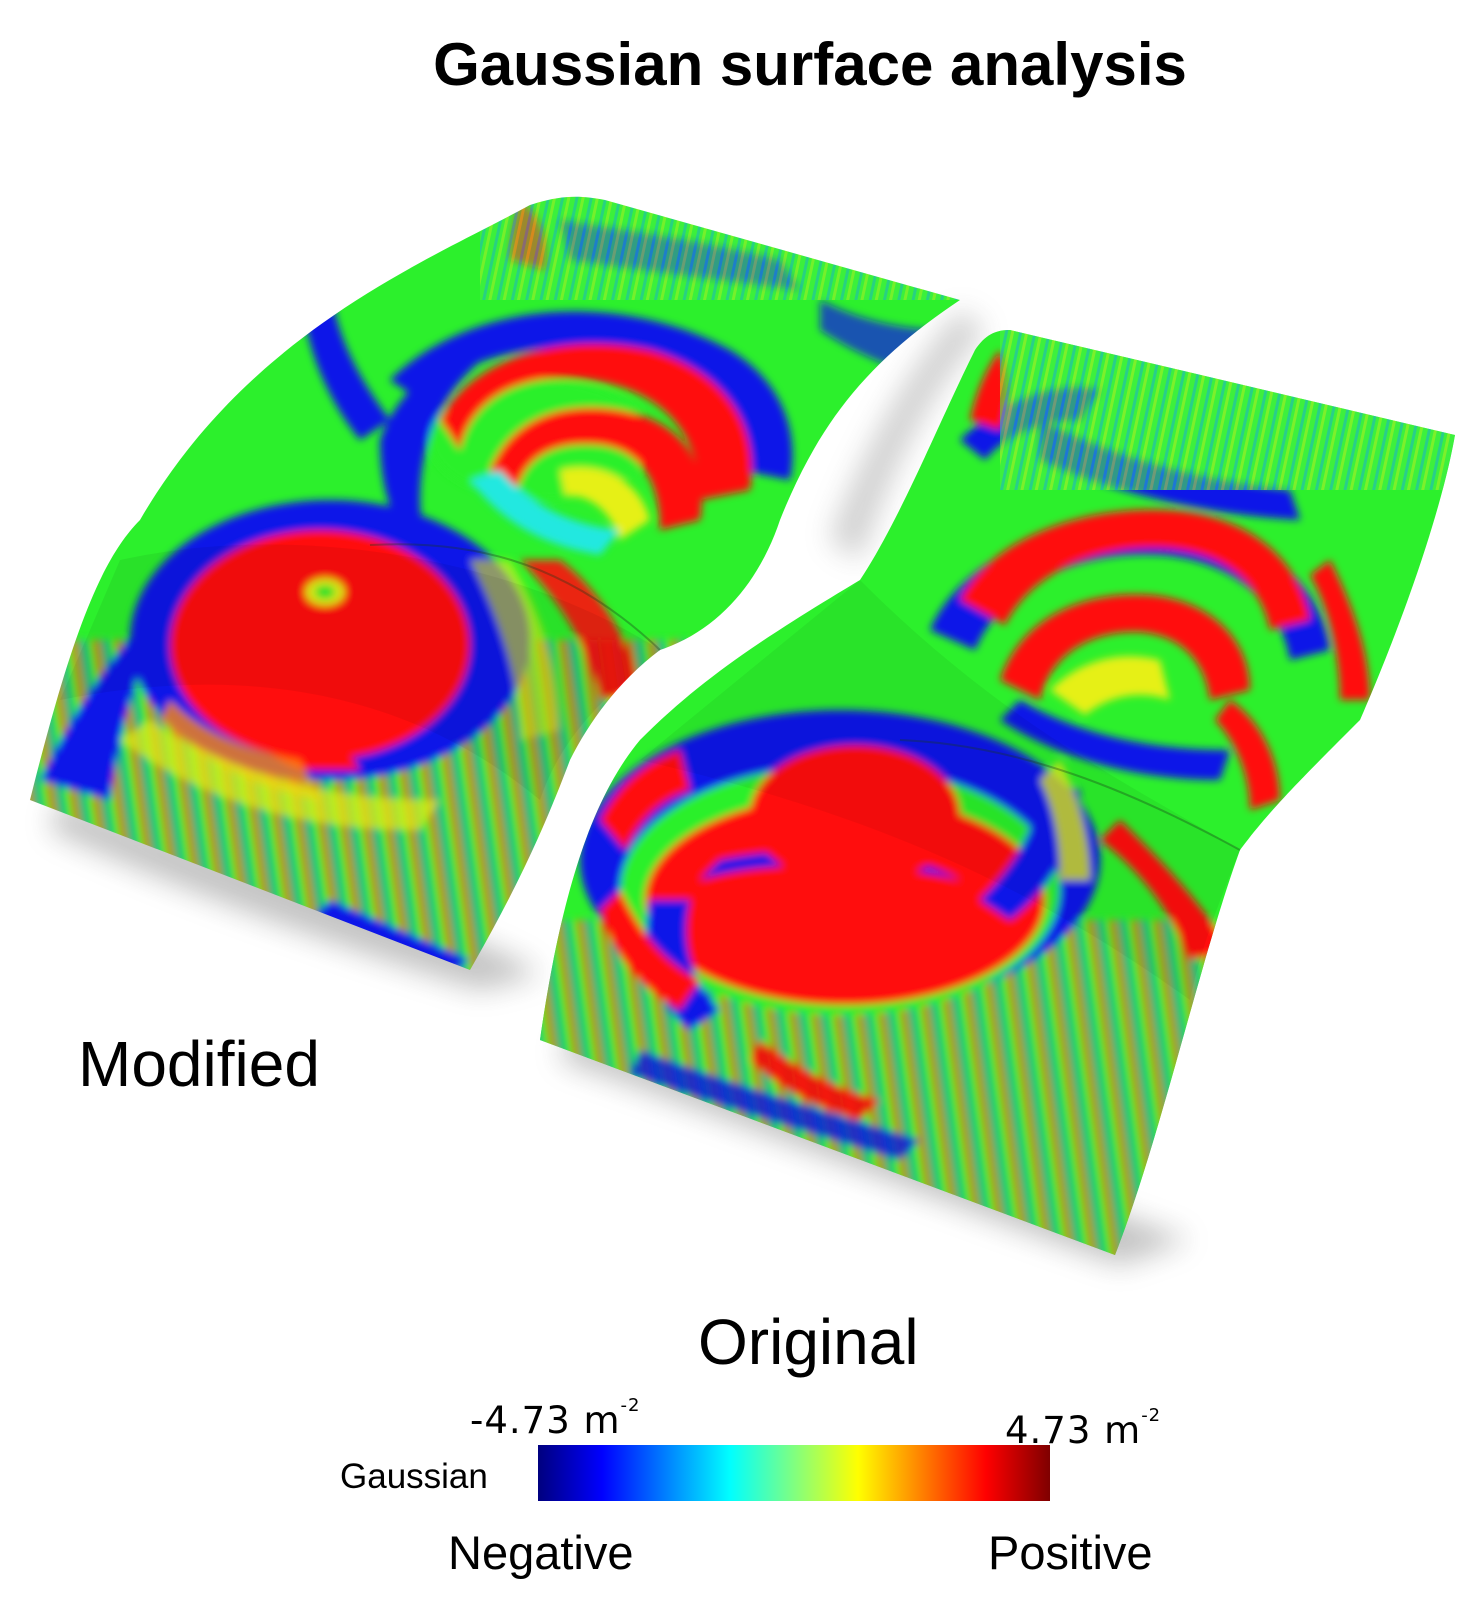  Describe the element at coordinates (630, 1405) in the screenshot. I see `colorbar-min-exponent: -2` at that location.